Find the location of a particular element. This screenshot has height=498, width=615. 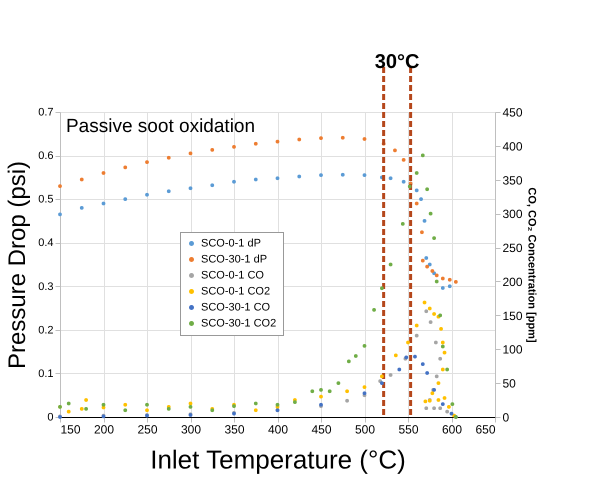

x-tick-label: 600 is located at coordinates (452, 429).